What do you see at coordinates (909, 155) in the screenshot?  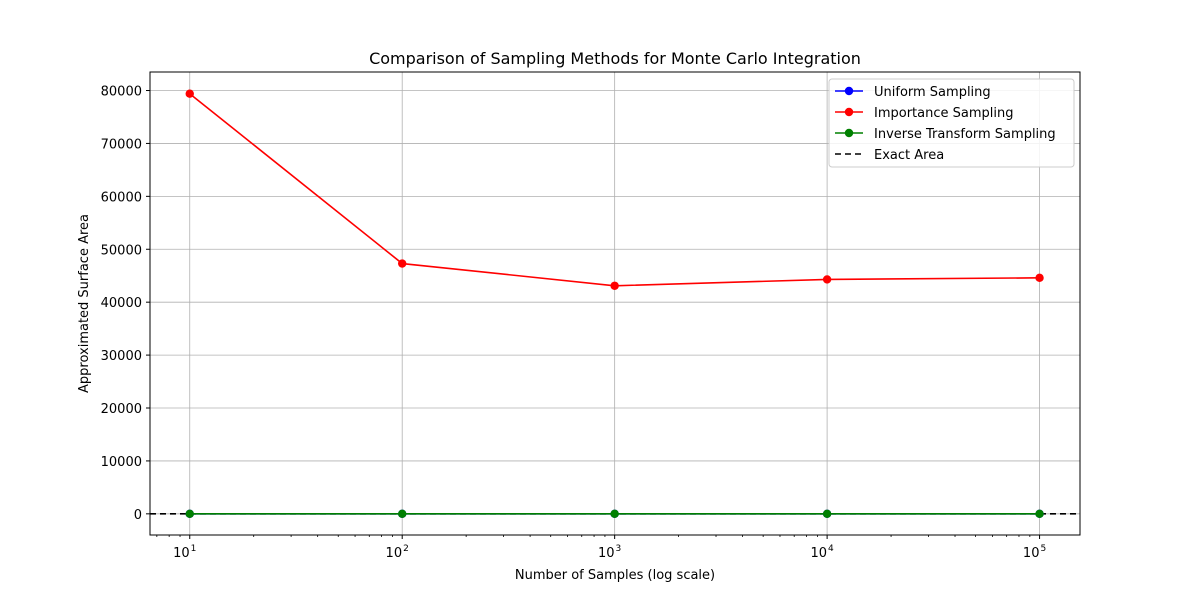 I see `legend-label: Exact Area` at bounding box center [909, 155].